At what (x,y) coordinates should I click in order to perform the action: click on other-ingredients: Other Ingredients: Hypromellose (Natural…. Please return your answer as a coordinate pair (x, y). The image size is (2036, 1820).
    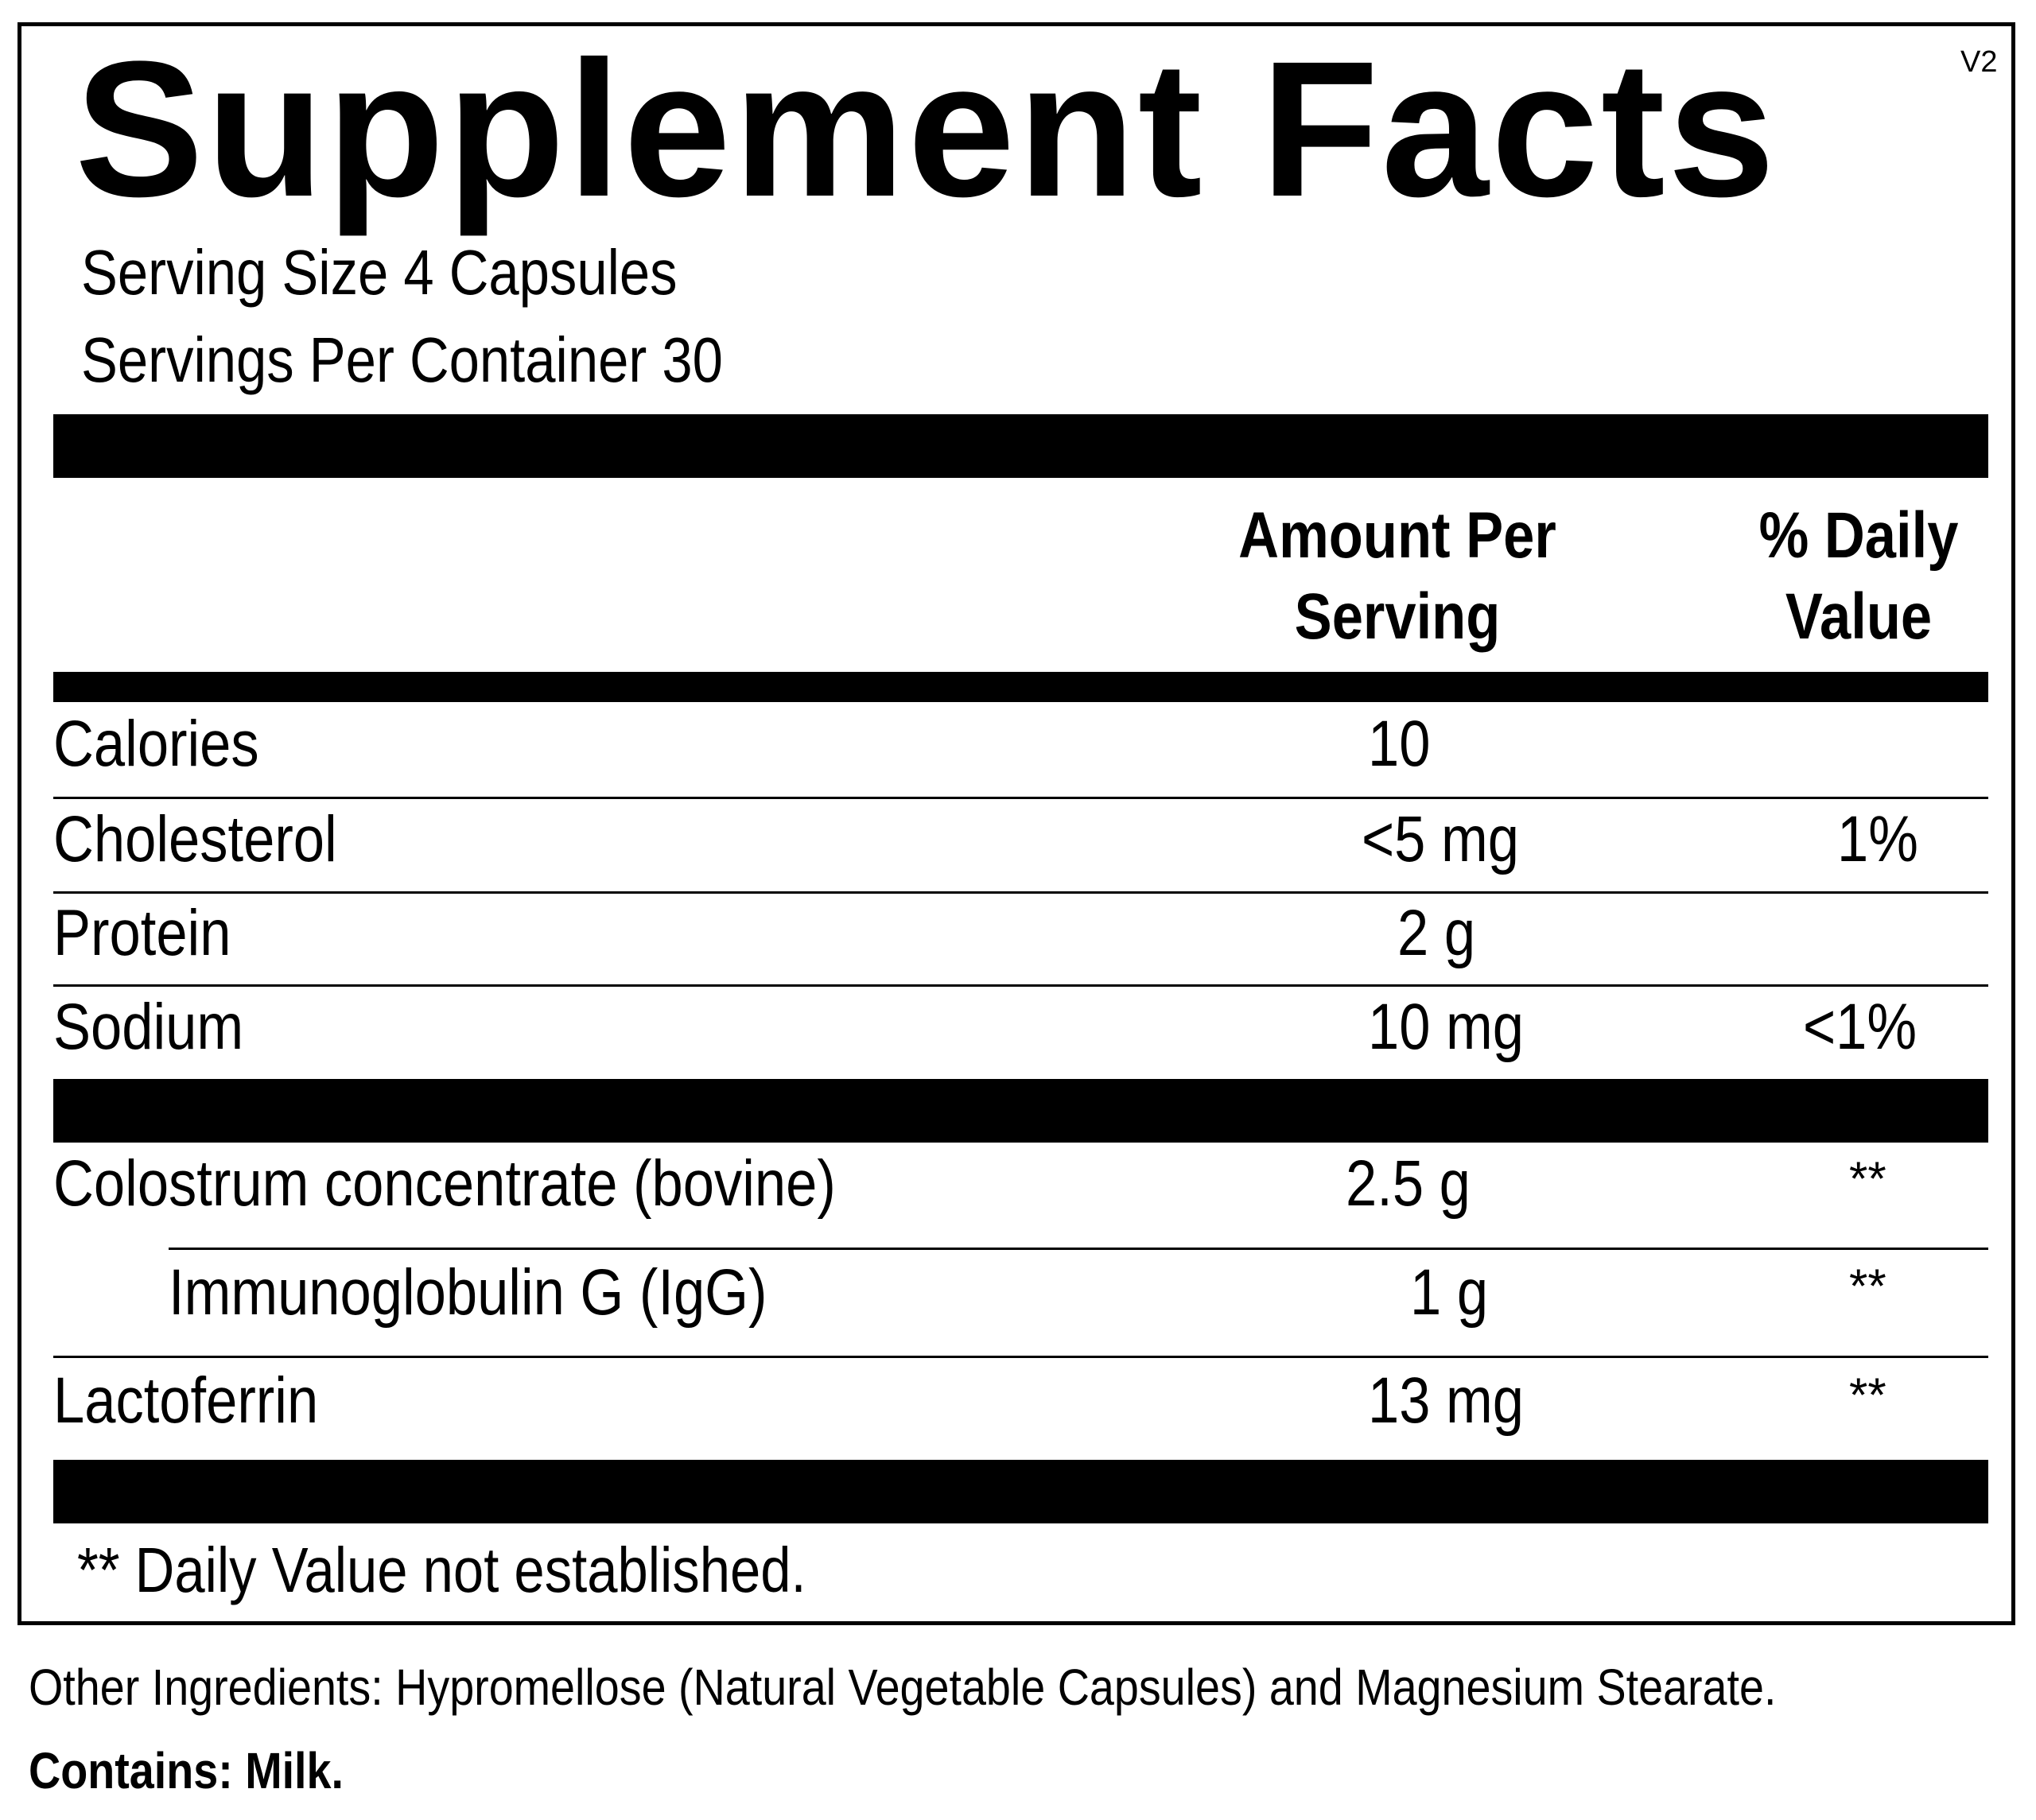
    Looking at the image, I should click on (903, 1687).